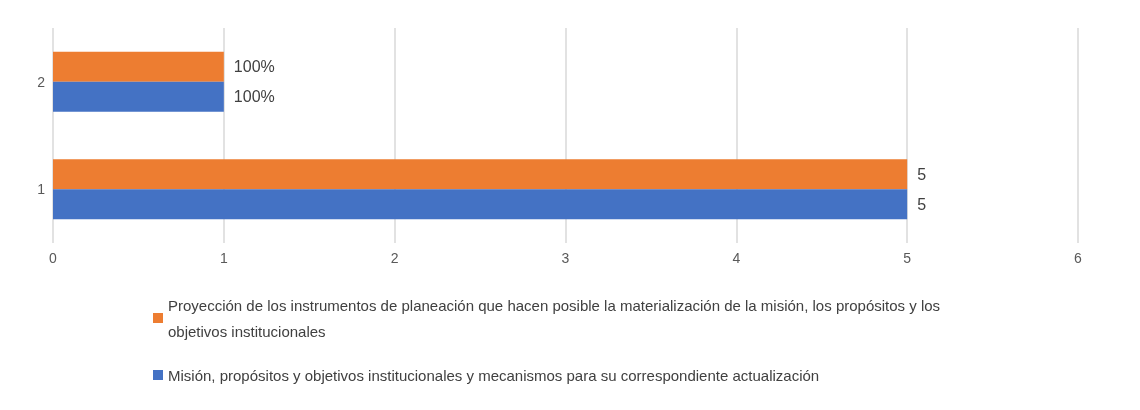 The width and height of the screenshot is (1140, 410). Describe the element at coordinates (556, 318) in the screenshot. I see `legend-label: Proyección de los instrumentos de planeación que hacen posible la materialización de la misión, los propósitos y los objetivos institucionales` at that location.